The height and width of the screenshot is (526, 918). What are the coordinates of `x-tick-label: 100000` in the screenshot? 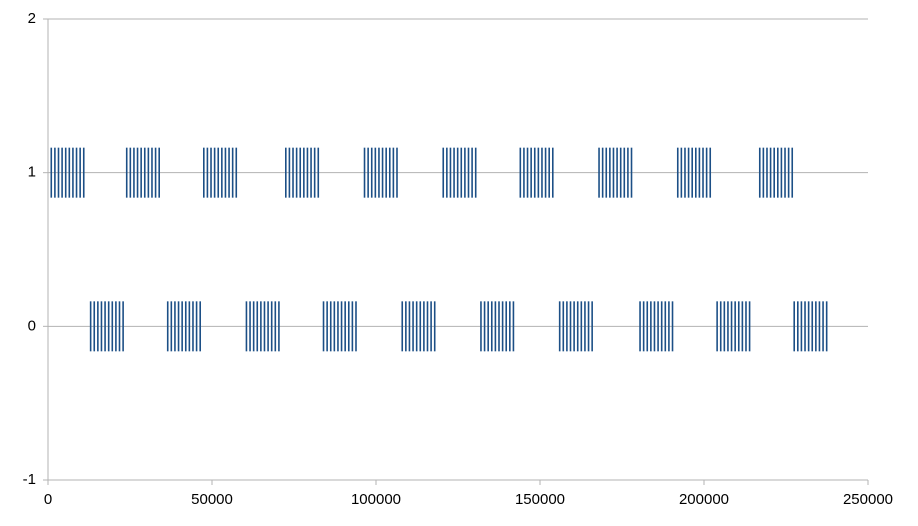 It's located at (376, 499).